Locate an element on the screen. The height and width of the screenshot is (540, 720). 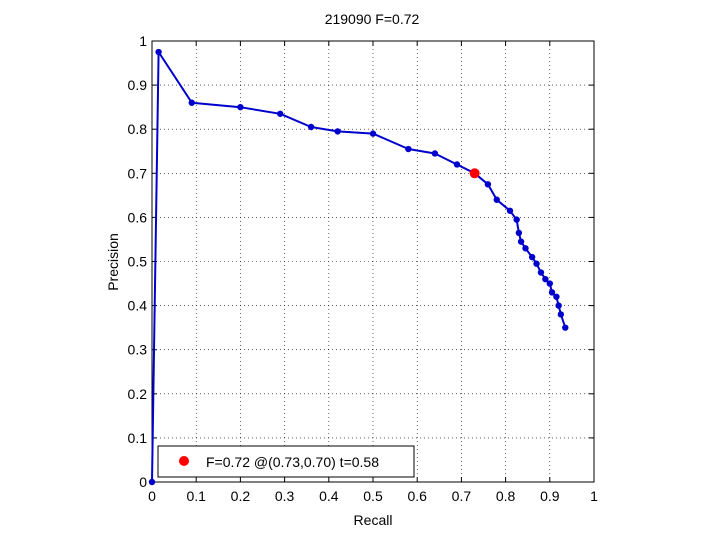
x-tick-label: 0 is located at coordinates (152, 496).